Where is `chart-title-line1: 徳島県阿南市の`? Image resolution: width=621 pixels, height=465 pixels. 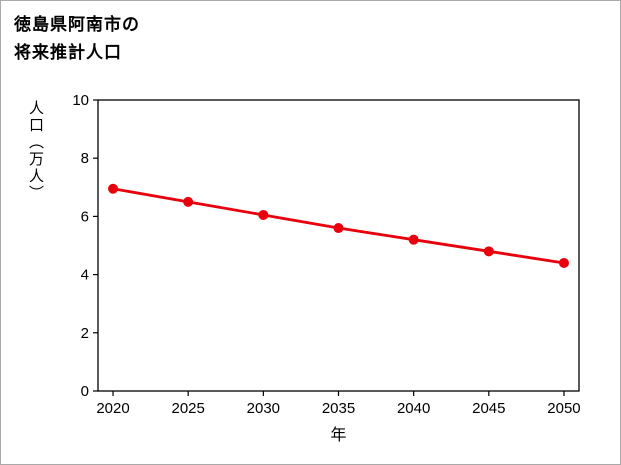 chart-title-line1: 徳島県阿南市の is located at coordinates (77, 24).